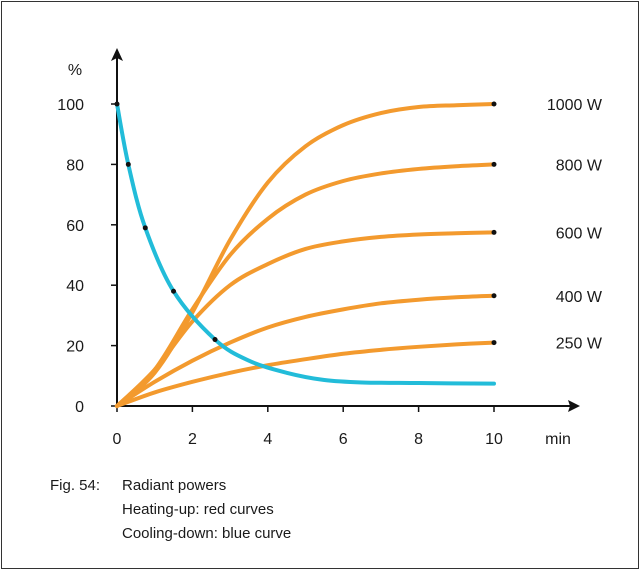 This screenshot has height=572, width=642. Describe the element at coordinates (75, 485) in the screenshot. I see `figure-number: Fig. 54:` at that location.